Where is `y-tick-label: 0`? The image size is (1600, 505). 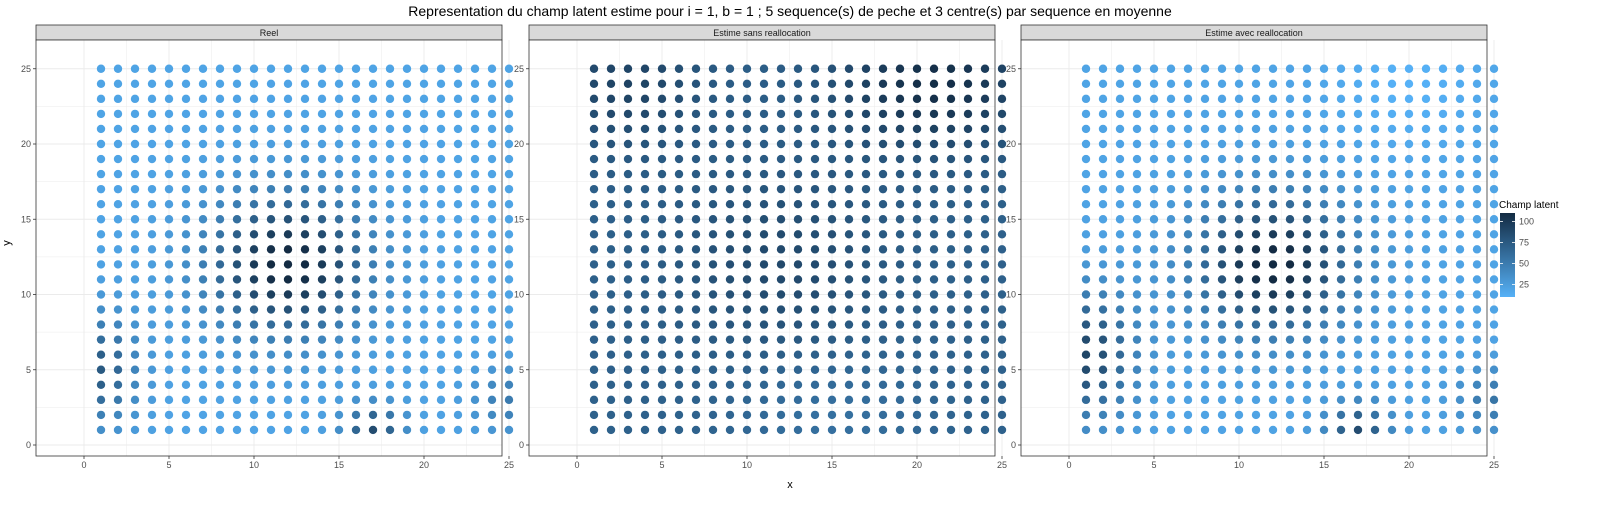 y-tick-label: 0 is located at coordinates (28, 445).